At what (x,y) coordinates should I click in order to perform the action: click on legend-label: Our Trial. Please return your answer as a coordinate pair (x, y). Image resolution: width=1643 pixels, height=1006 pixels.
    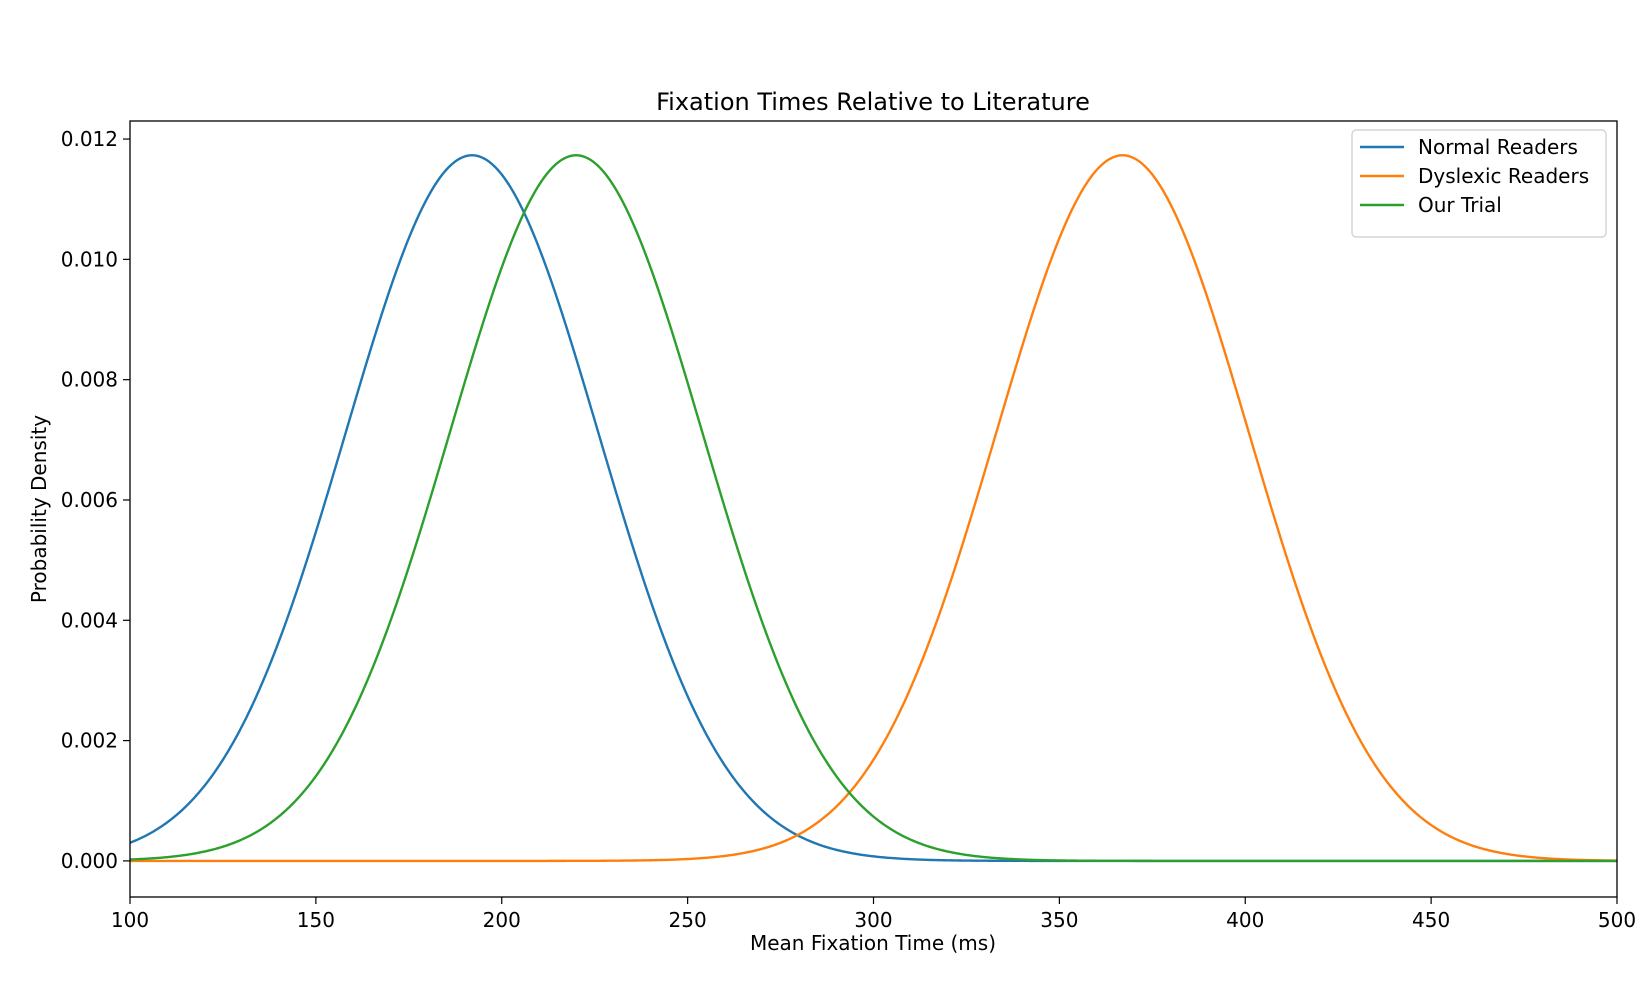
    Looking at the image, I should click on (1460, 205).